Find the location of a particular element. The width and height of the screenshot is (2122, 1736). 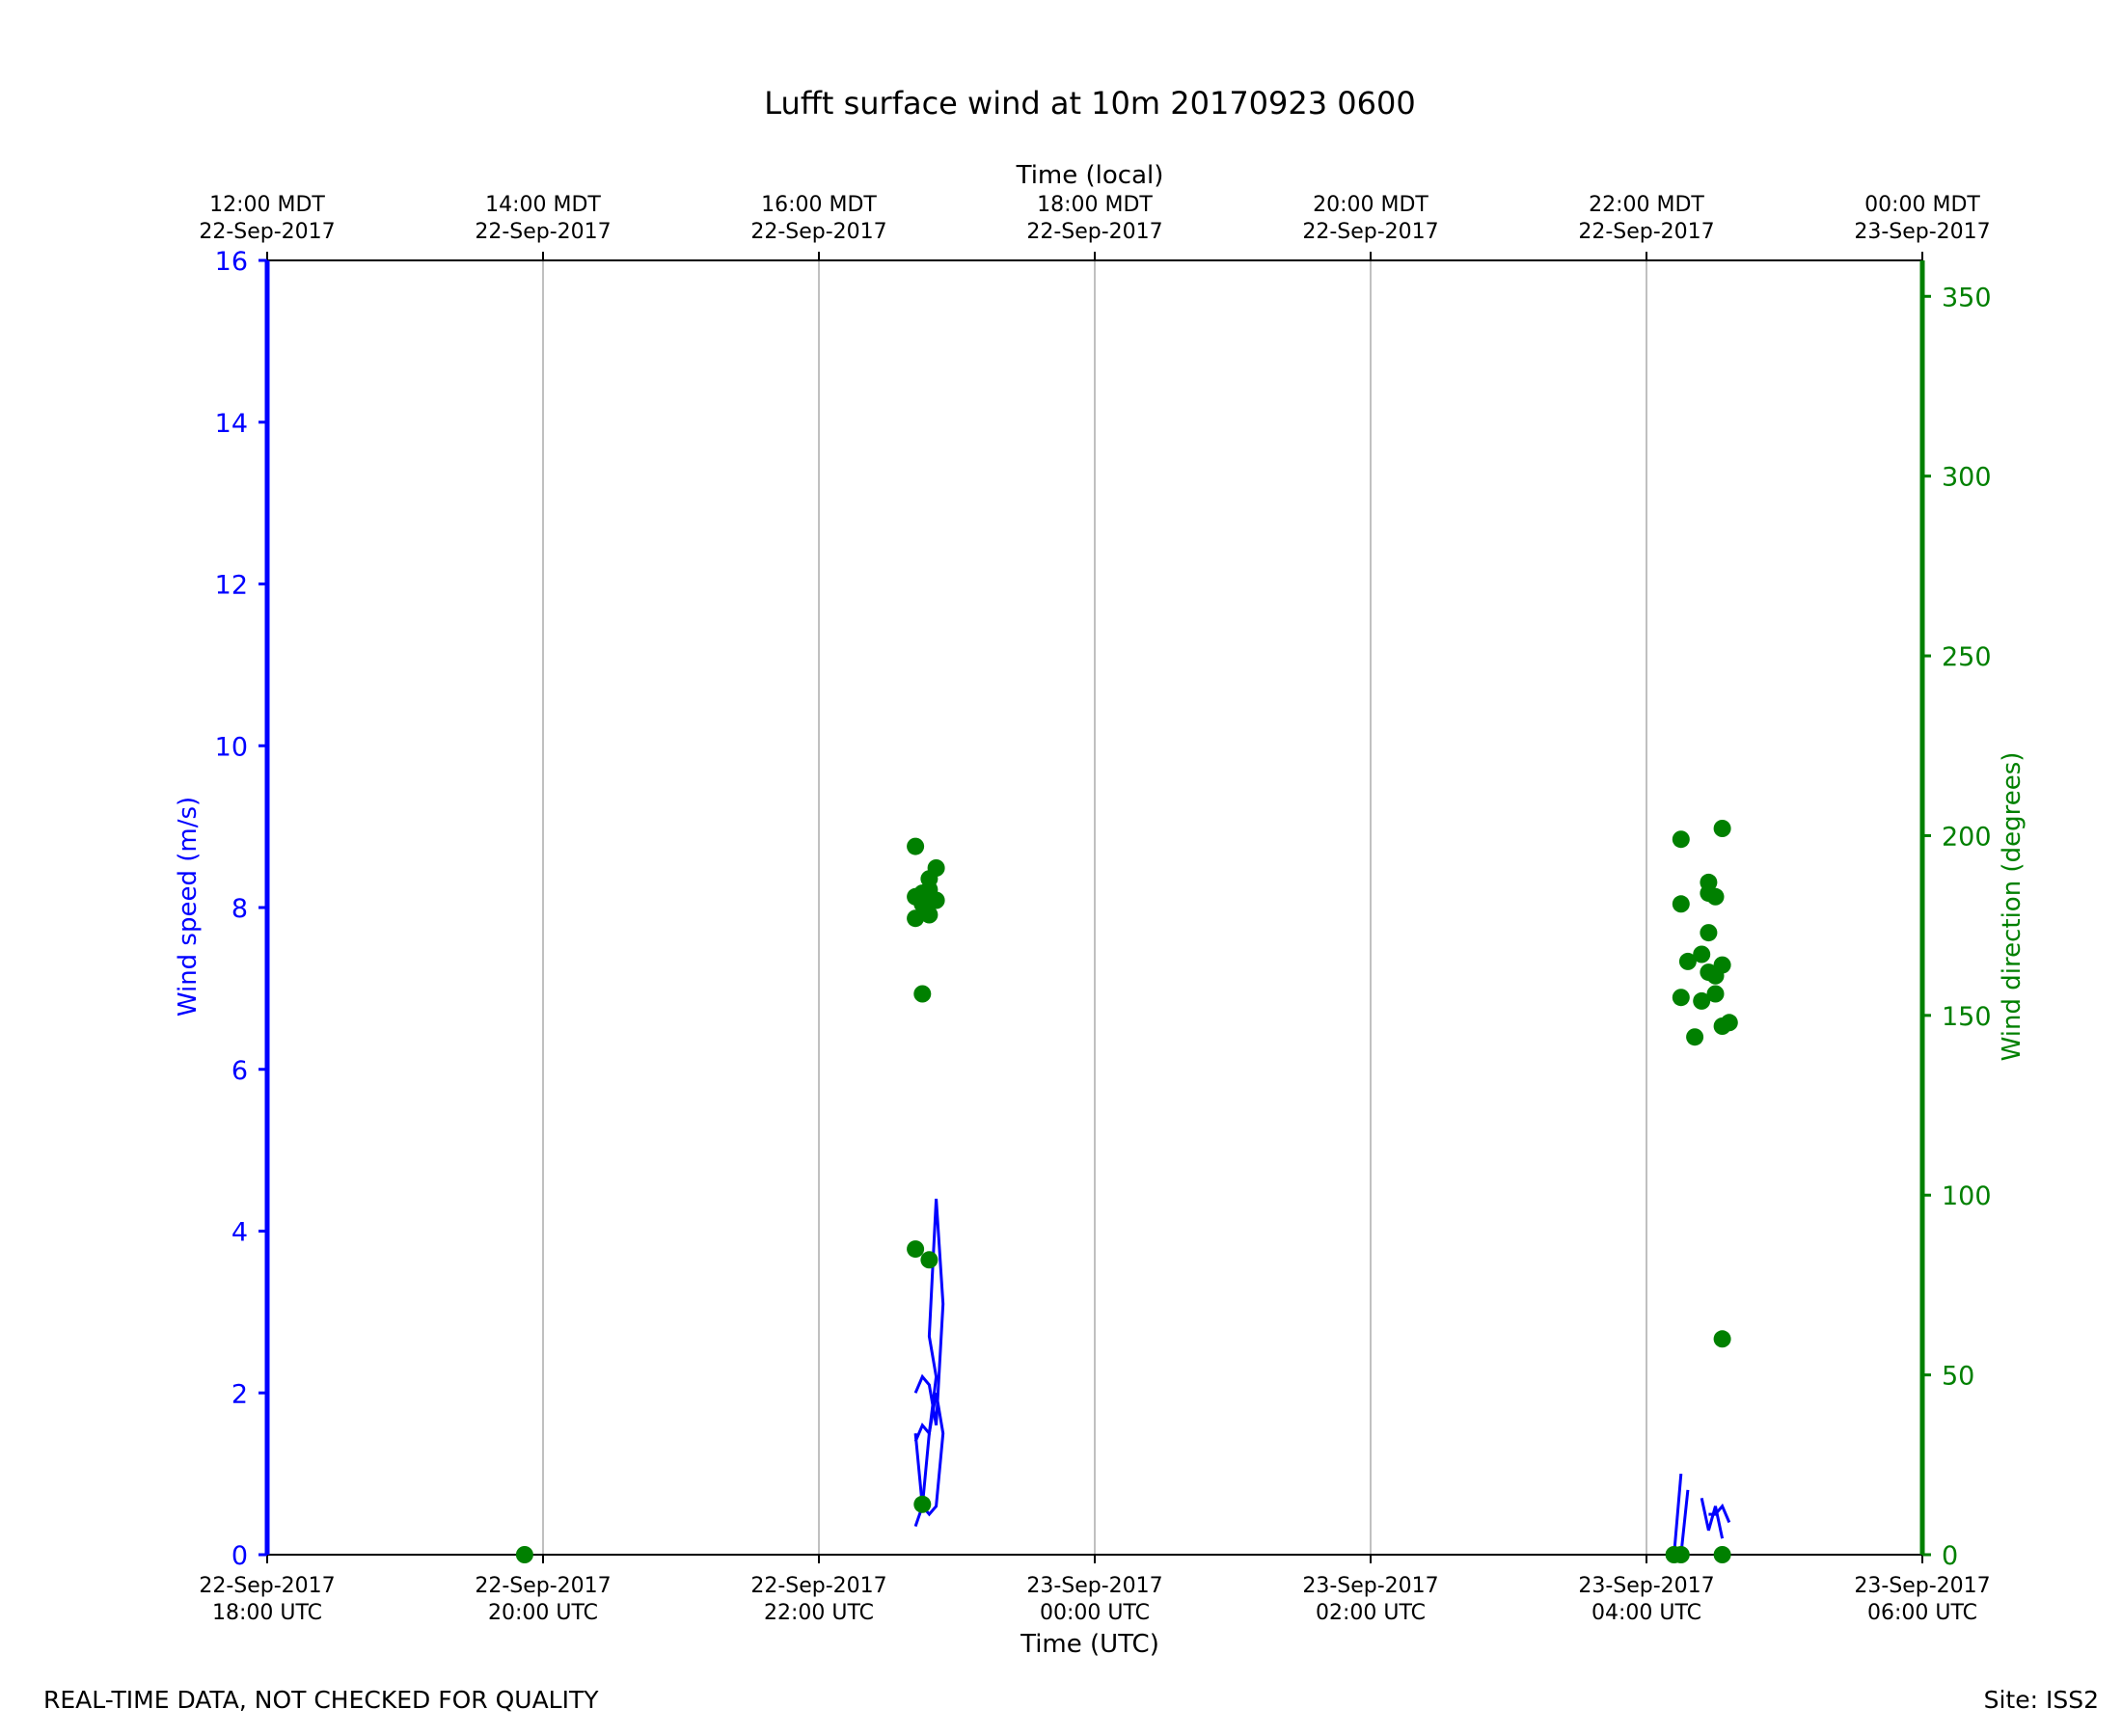

x-tick-label-bottom: 20:00 UTC is located at coordinates (543, 1613).